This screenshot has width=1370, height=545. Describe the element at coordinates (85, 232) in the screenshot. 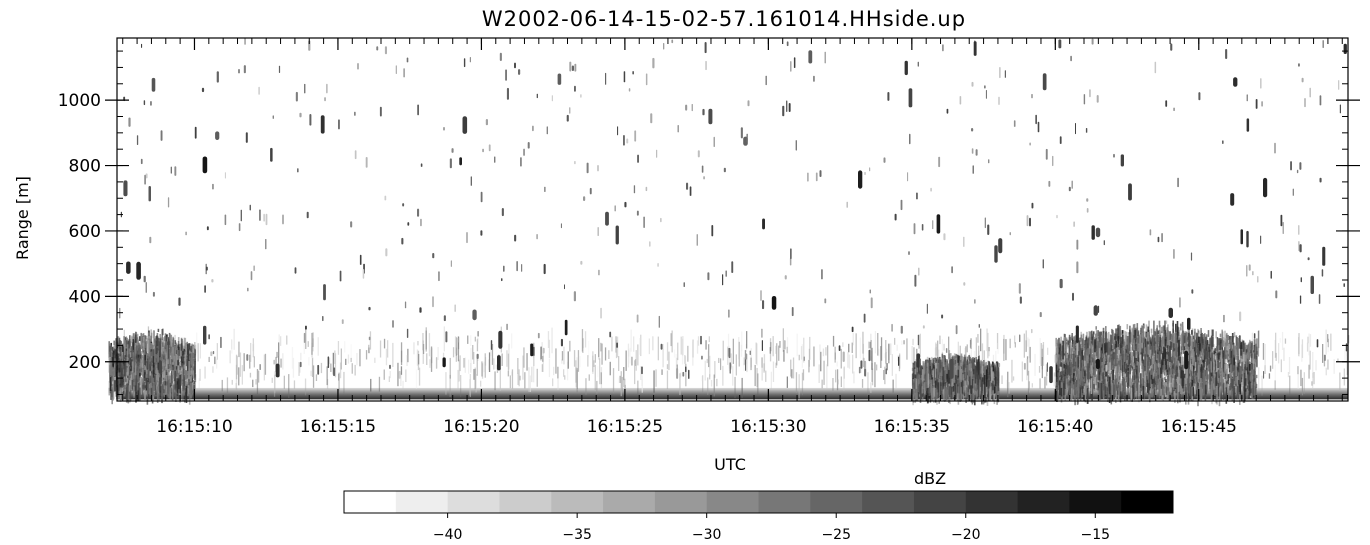

I see `y-tick-label: 600` at that location.